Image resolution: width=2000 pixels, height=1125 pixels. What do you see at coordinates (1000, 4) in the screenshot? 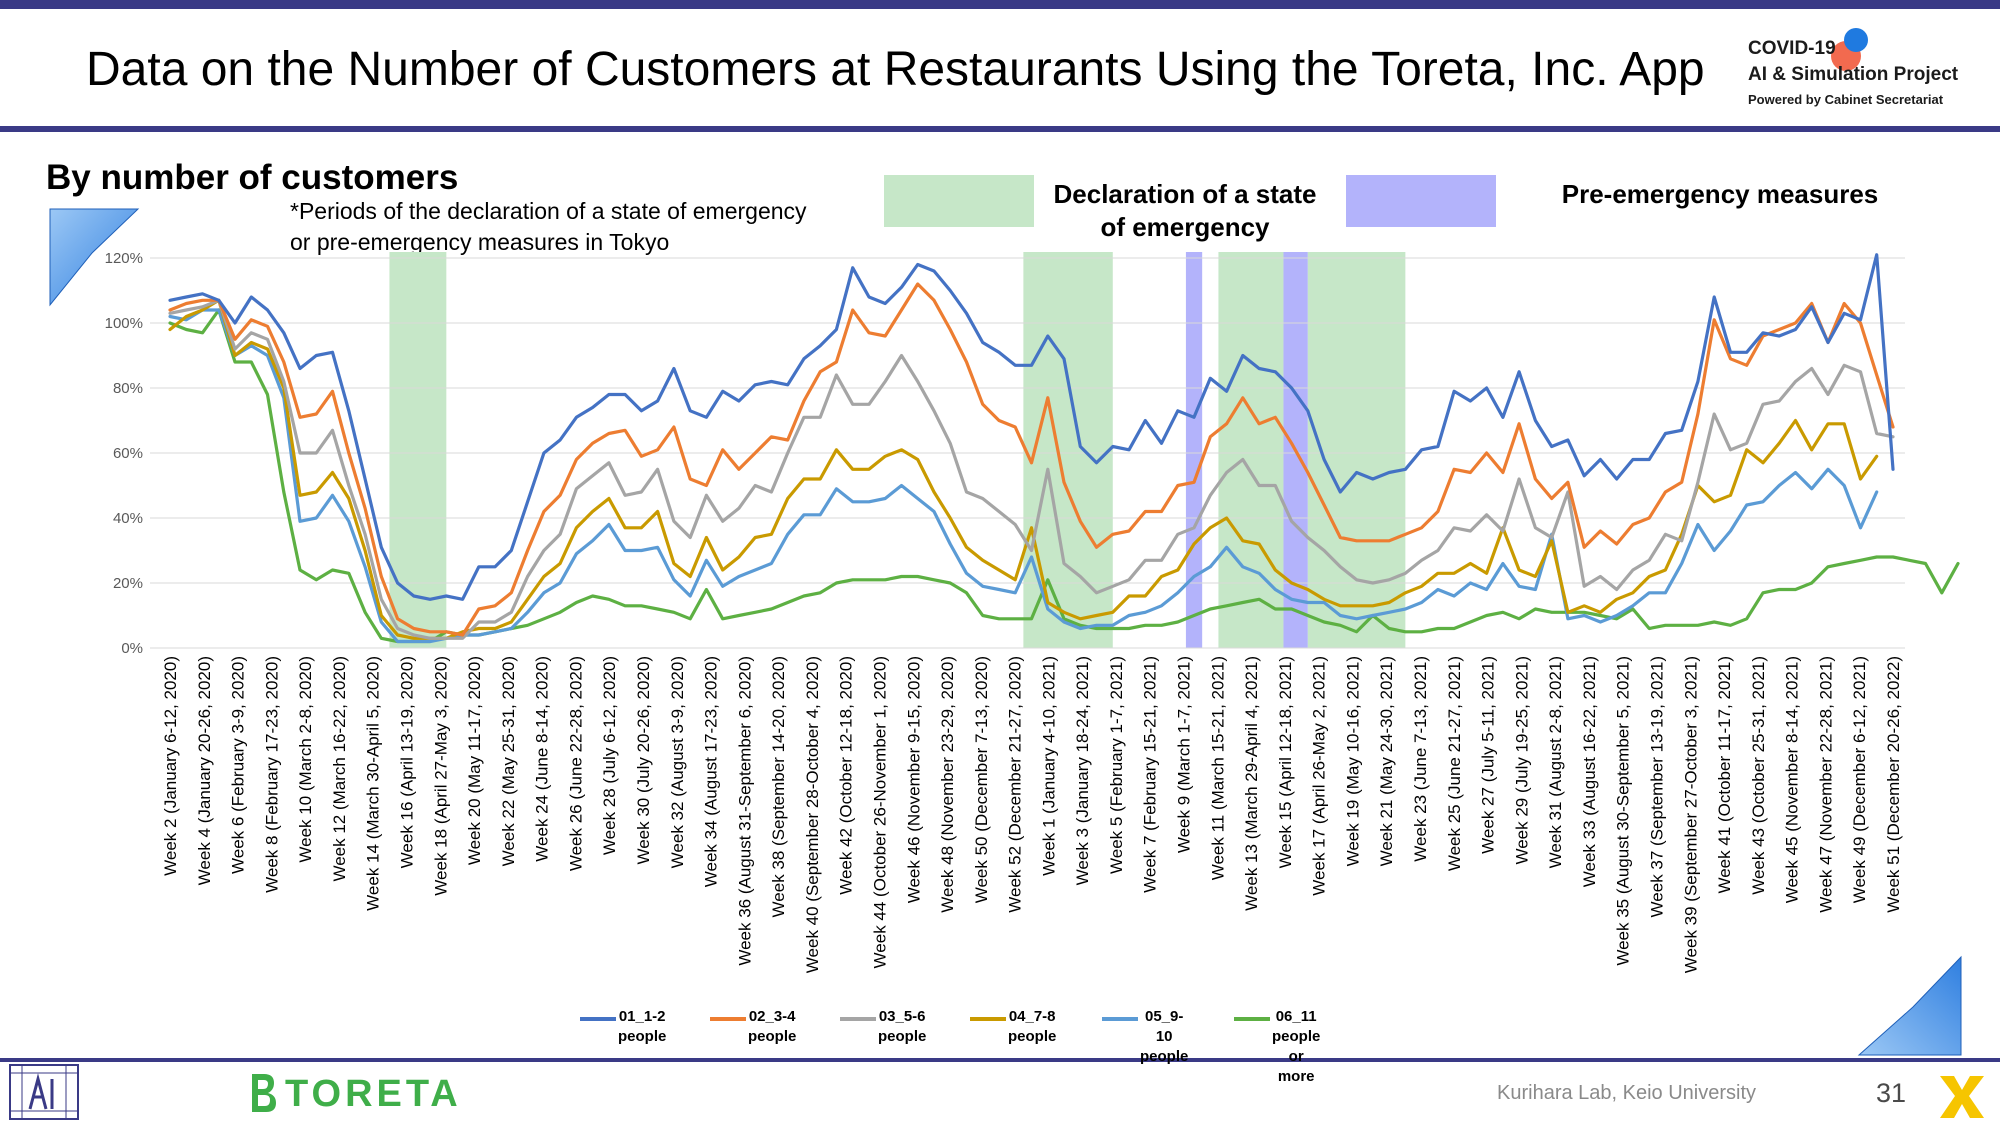
I see `top-accent-bar` at bounding box center [1000, 4].